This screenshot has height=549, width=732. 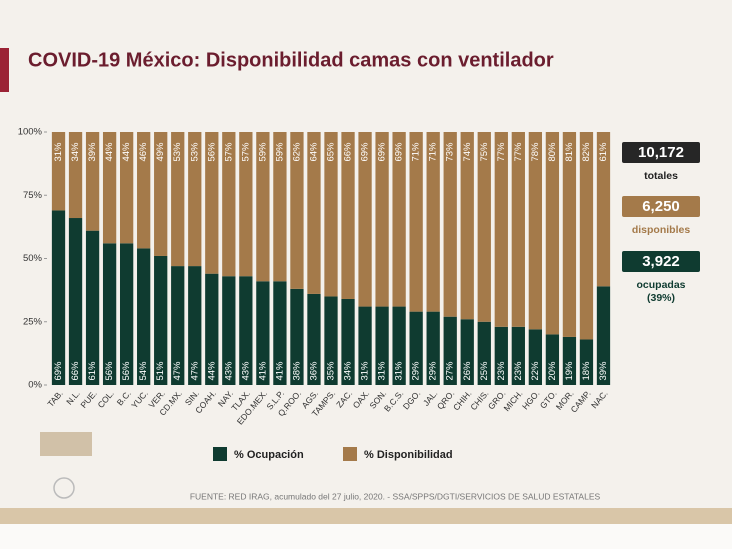 I want to click on summary-caption: ocupadas, so click(x=660, y=285).